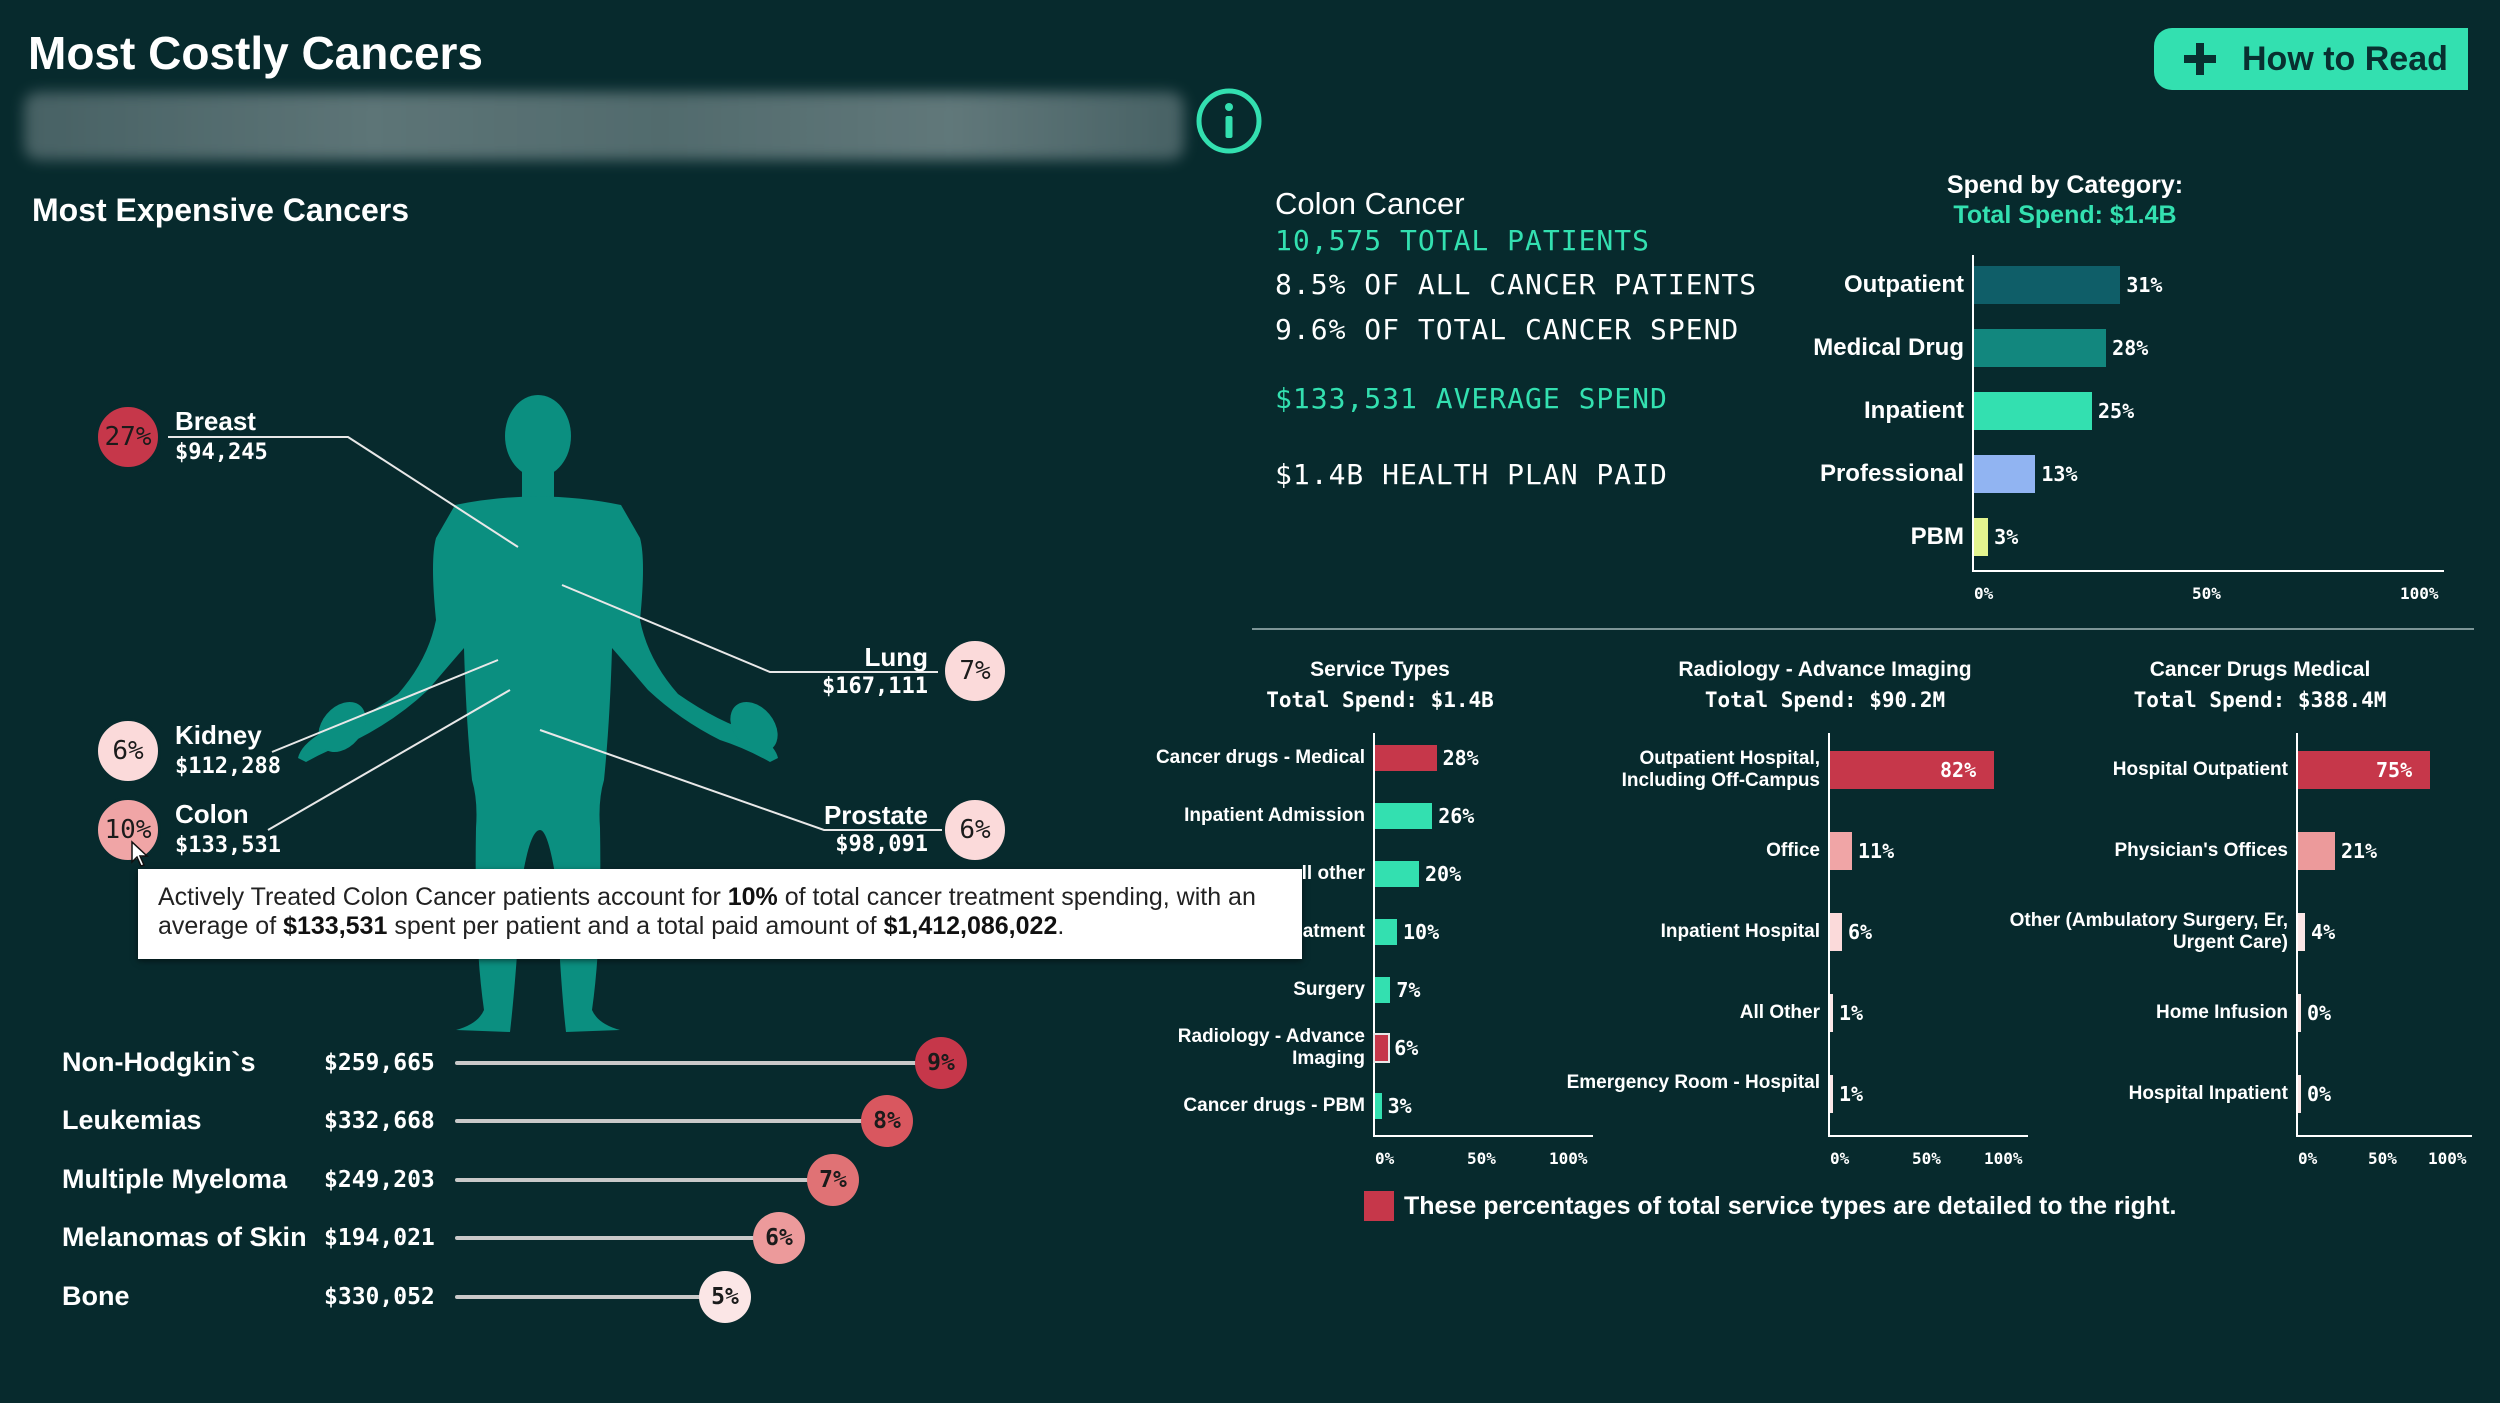 The height and width of the screenshot is (1403, 2500). I want to click on category-label: Cancer drugs - Medical, so click(1260, 757).